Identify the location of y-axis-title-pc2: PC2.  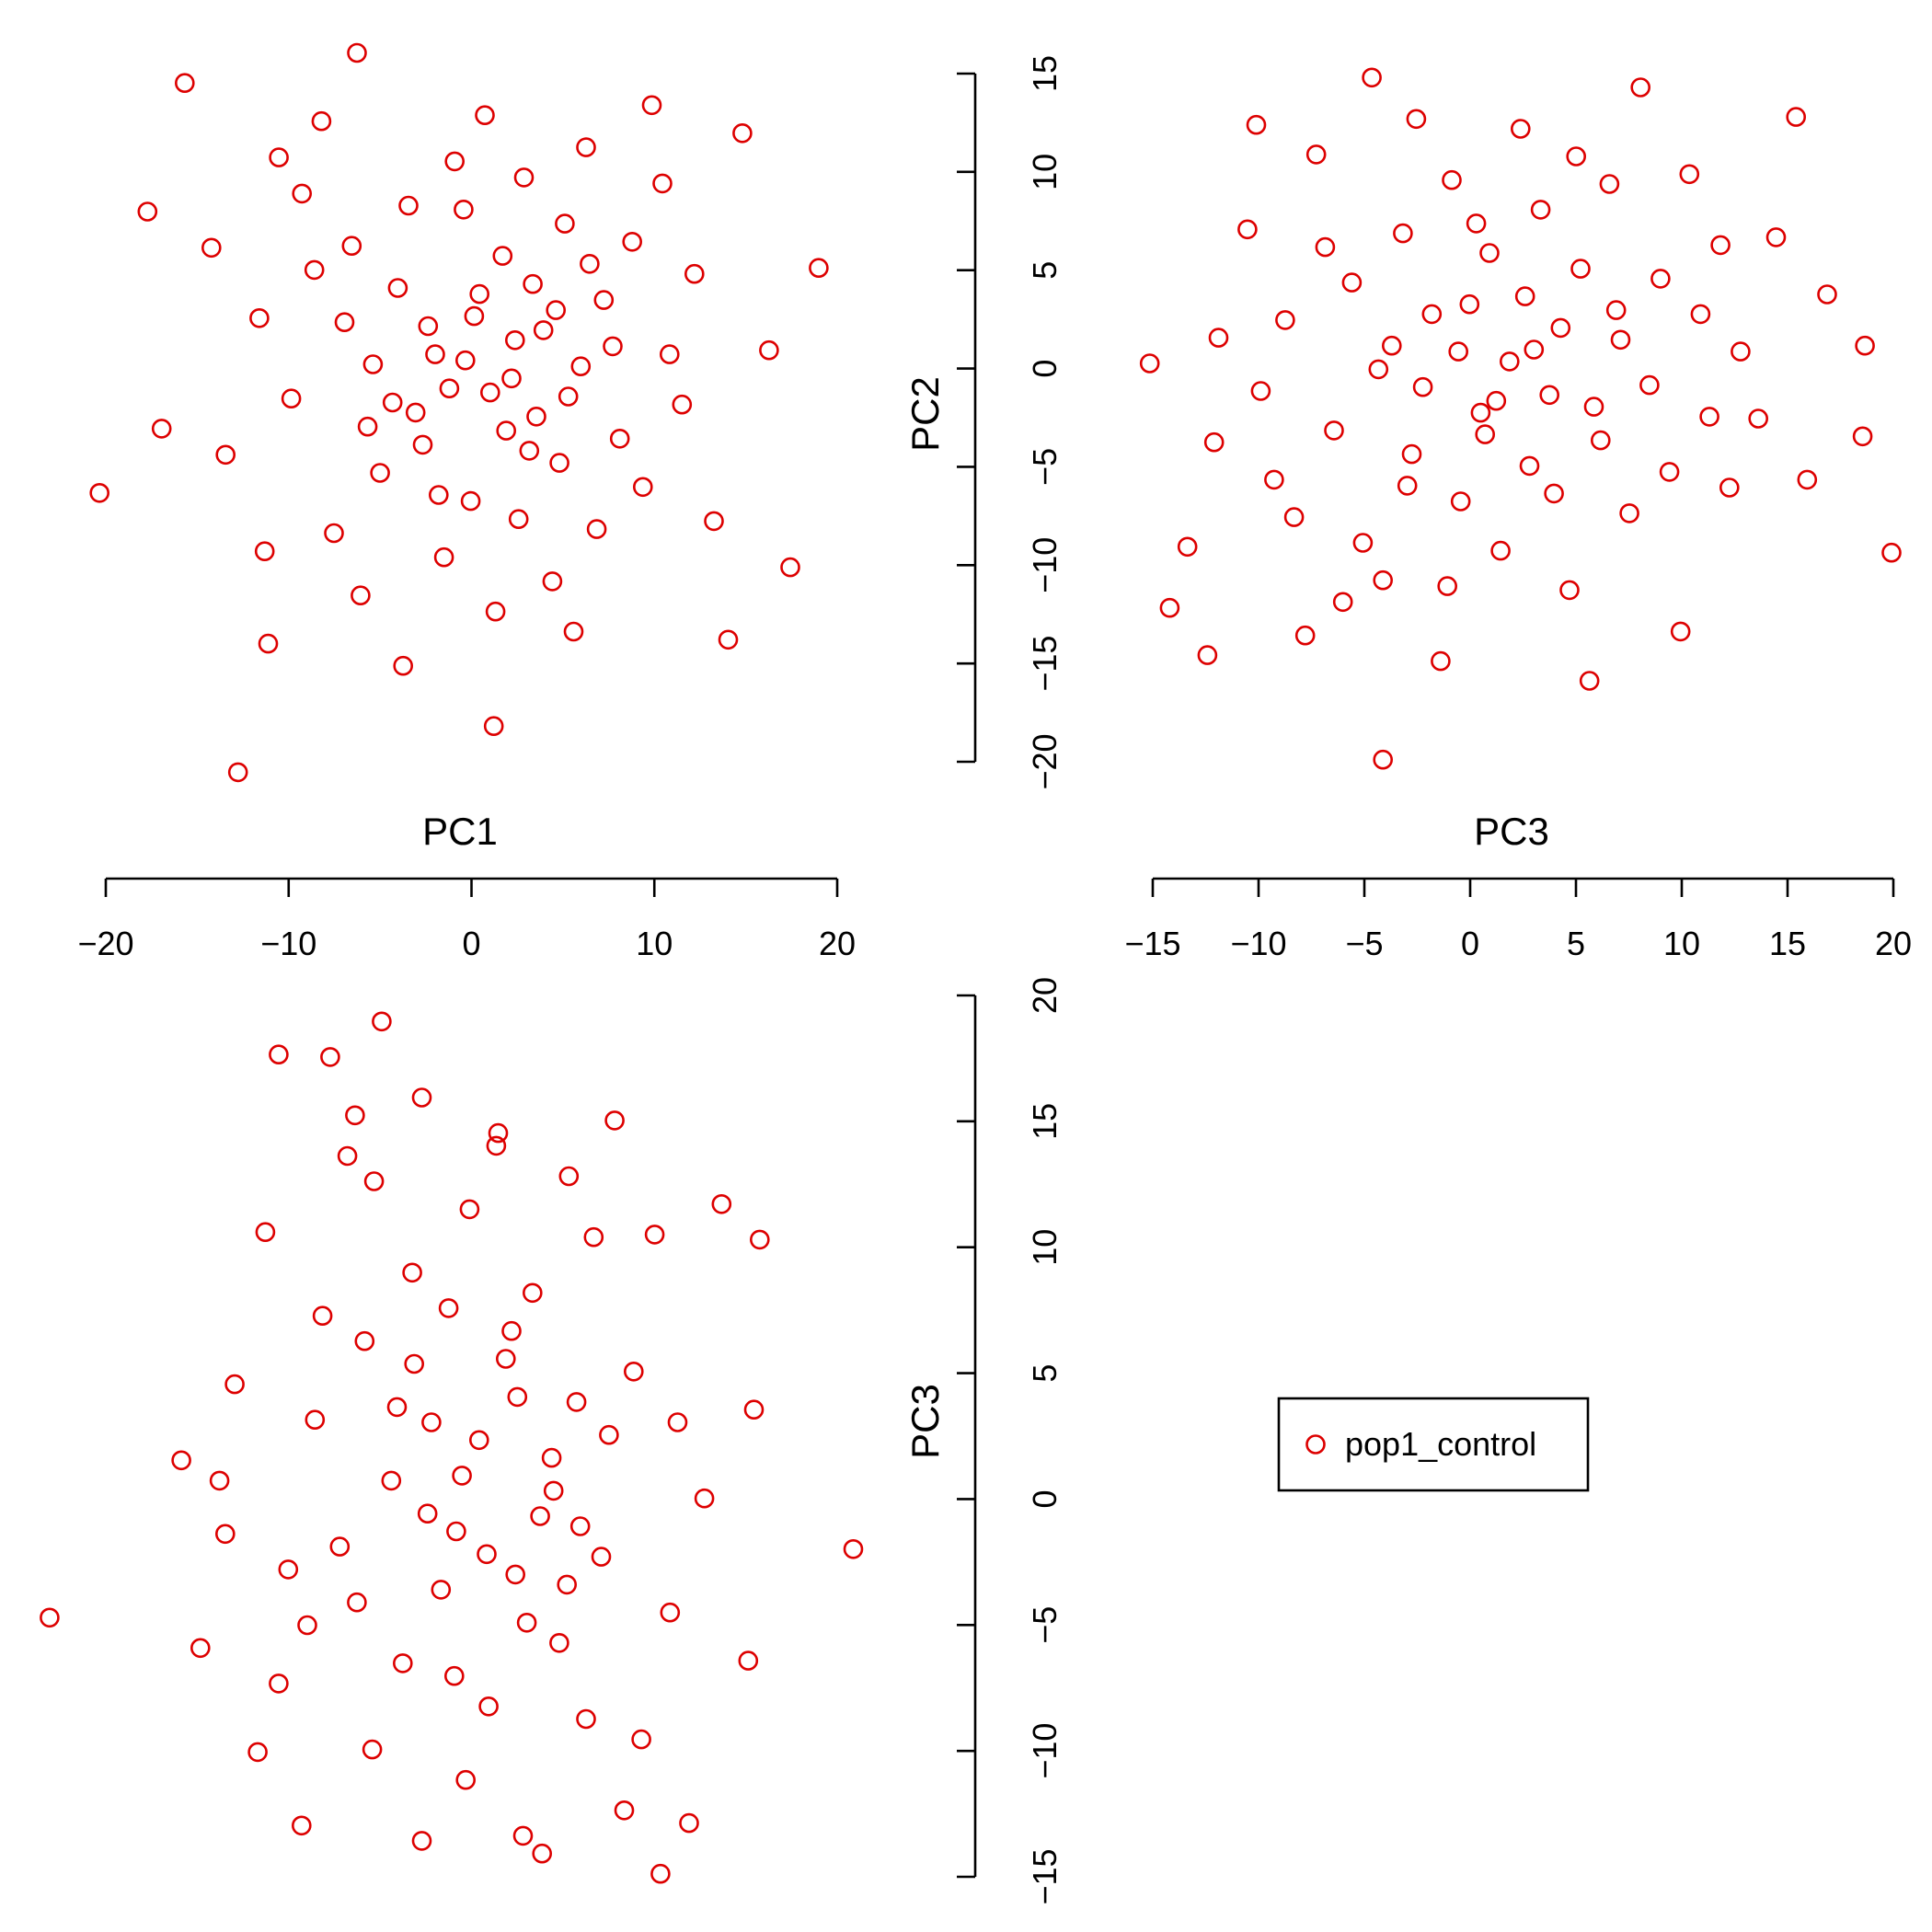
(925, 414).